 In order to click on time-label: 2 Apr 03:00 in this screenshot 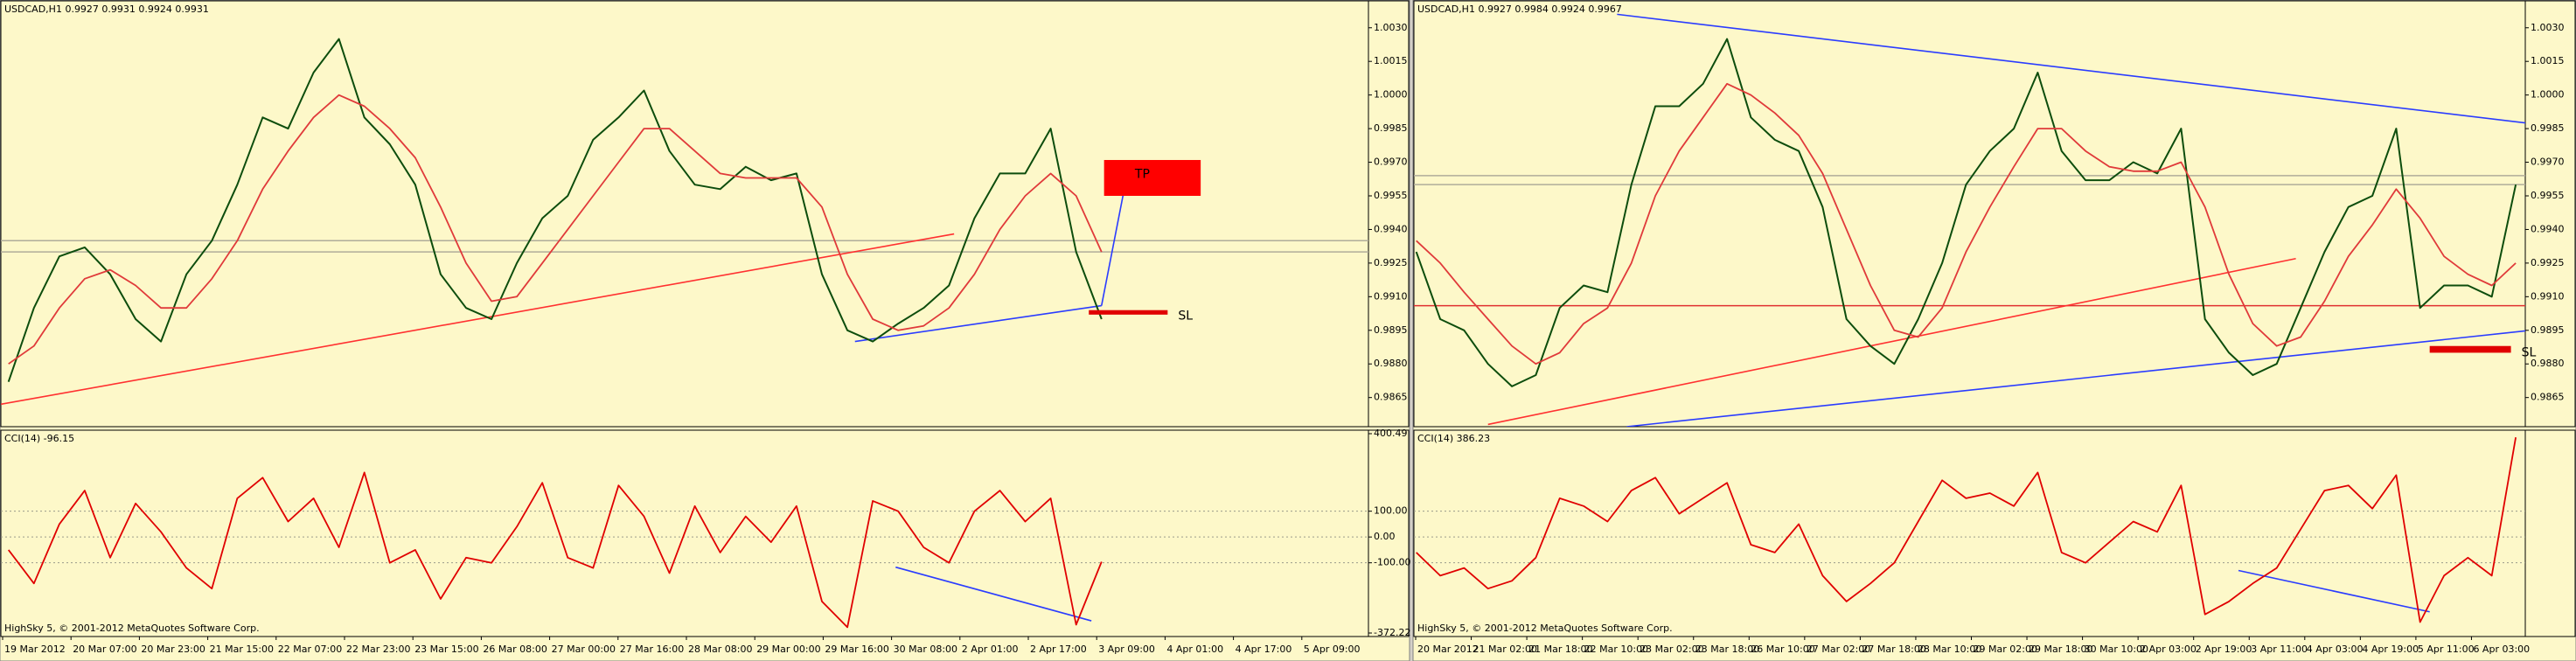, I will do `click(2168, 649)`.